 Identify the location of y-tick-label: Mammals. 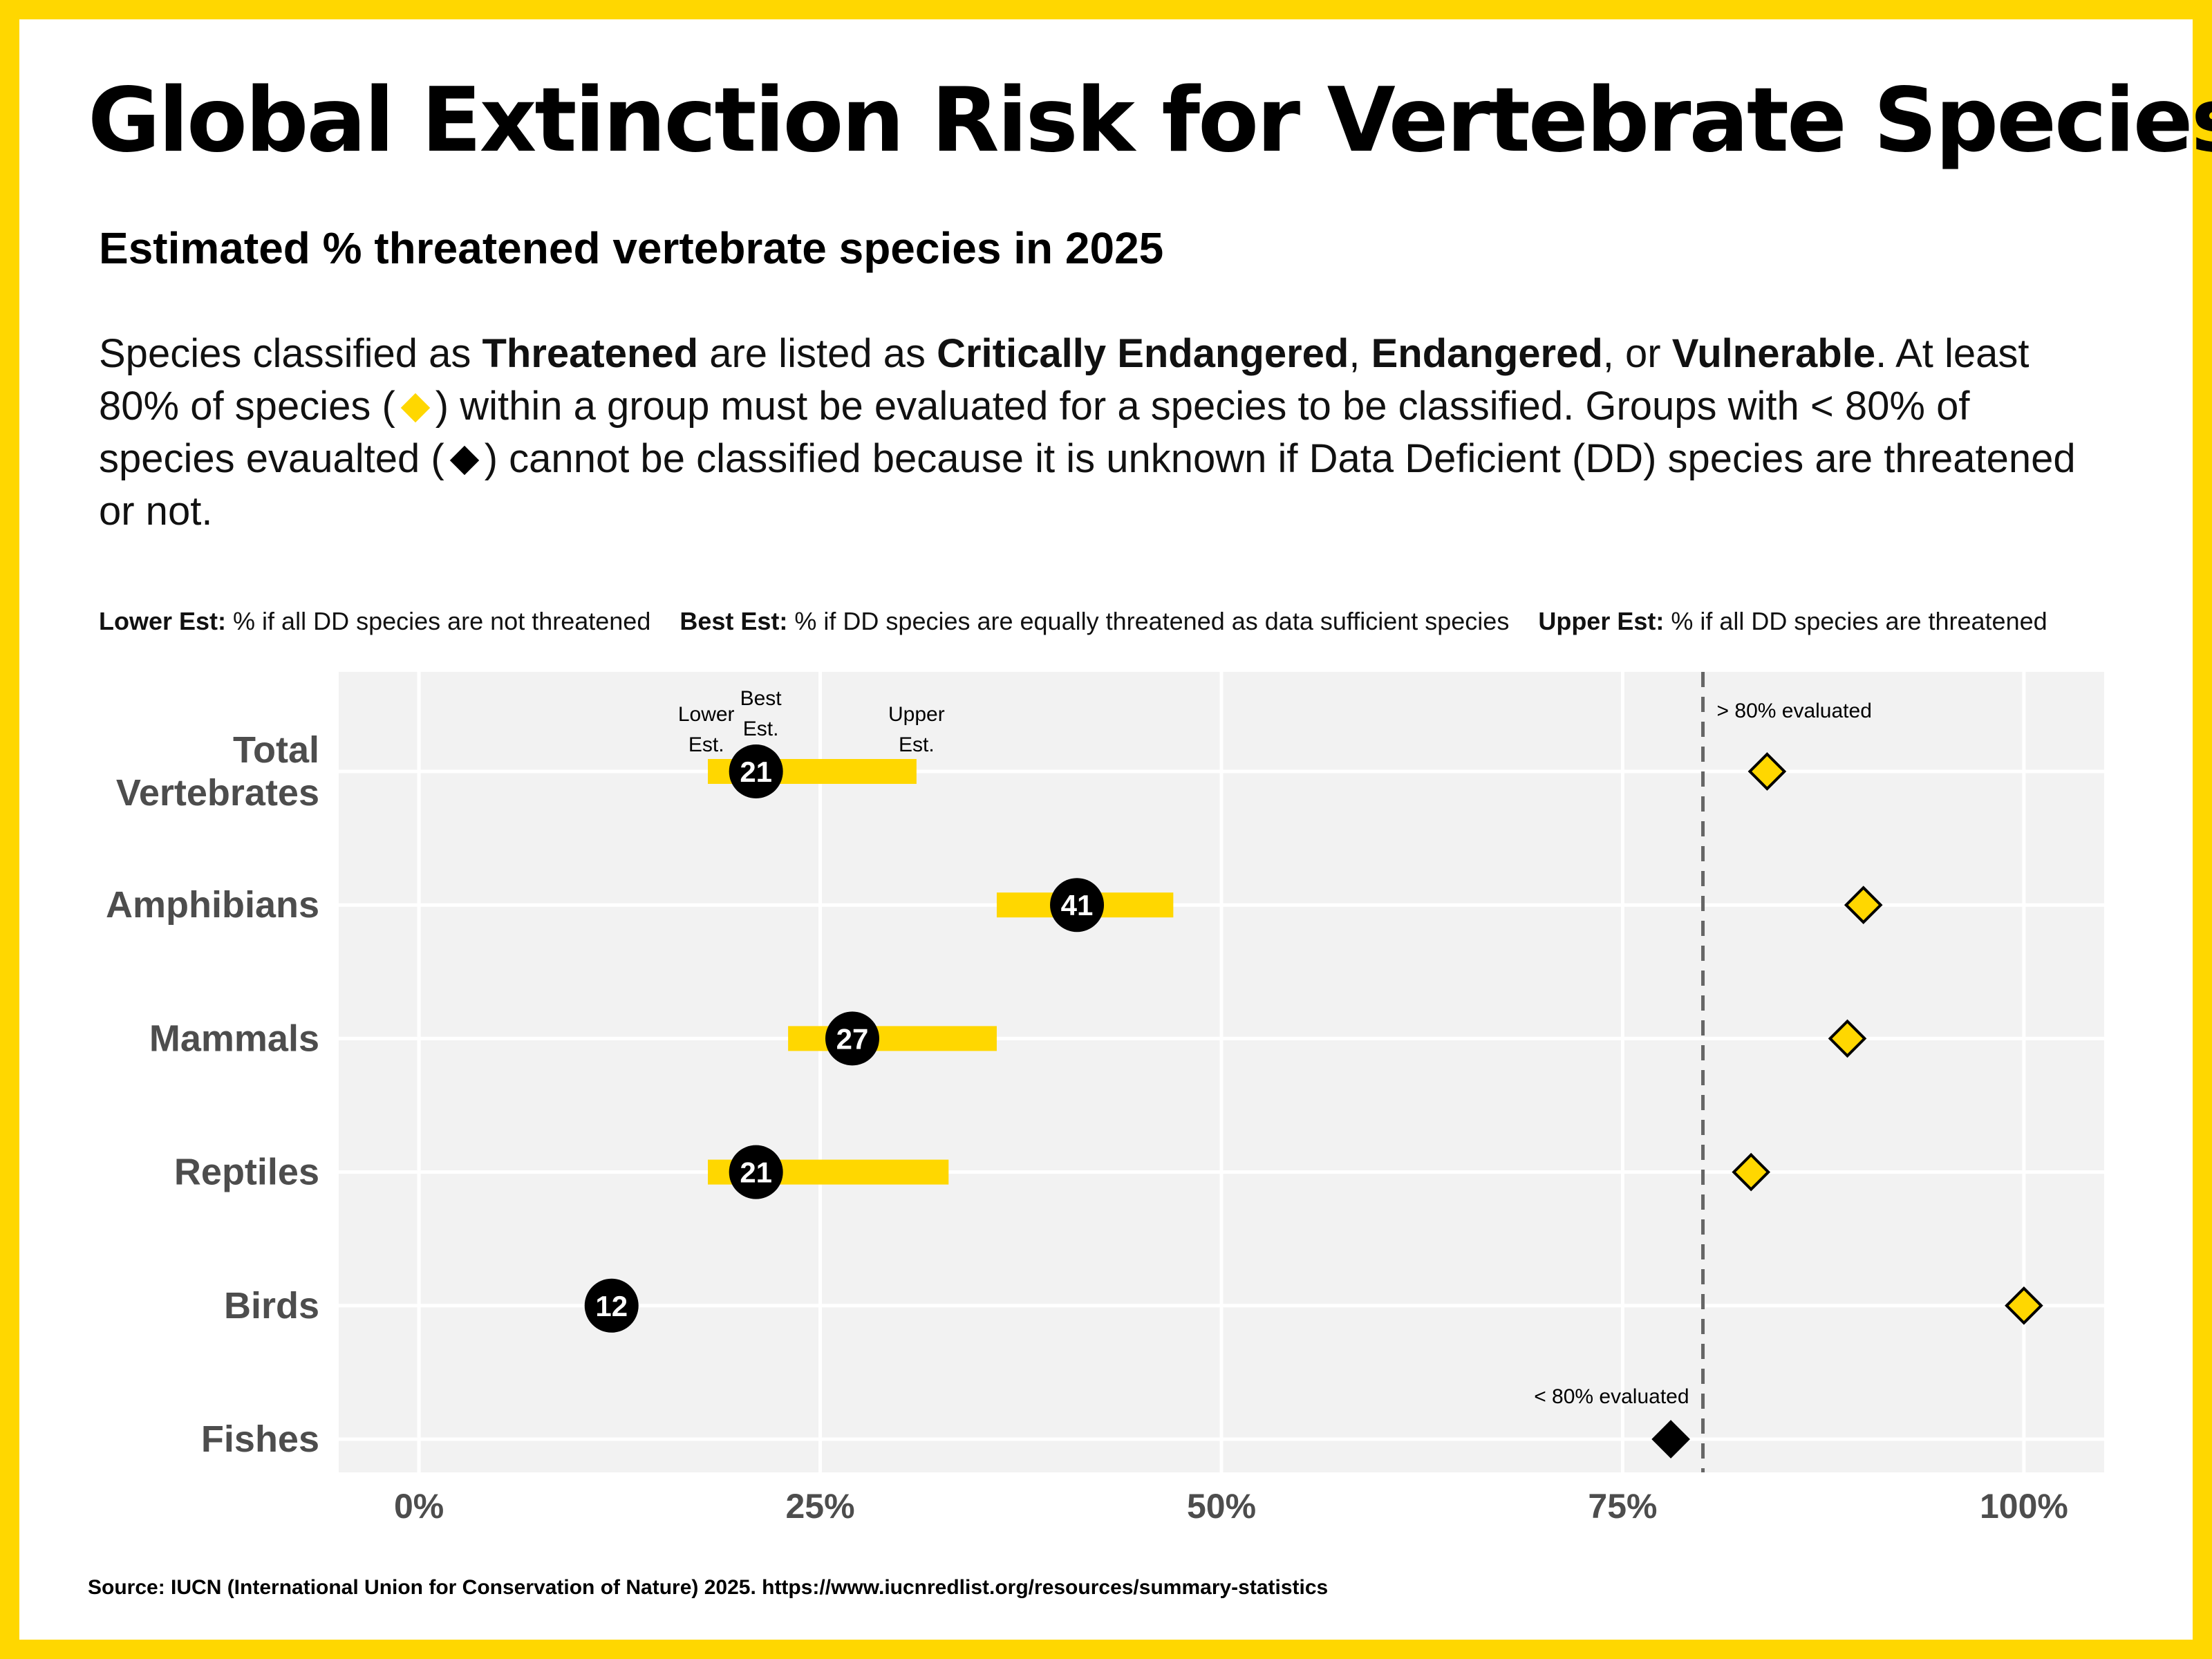
(234, 1038).